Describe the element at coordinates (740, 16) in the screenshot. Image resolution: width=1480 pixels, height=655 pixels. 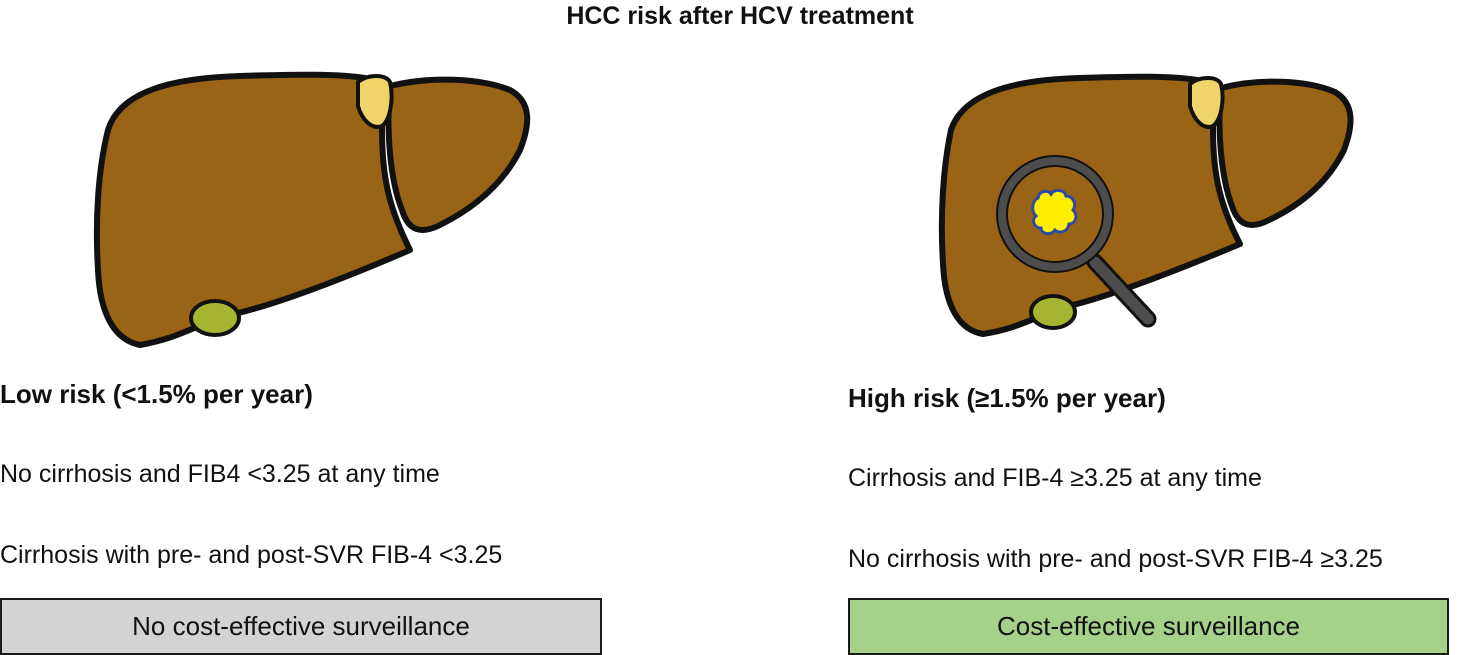
I see `diagram-title: HCC risk after HCV treatment` at that location.